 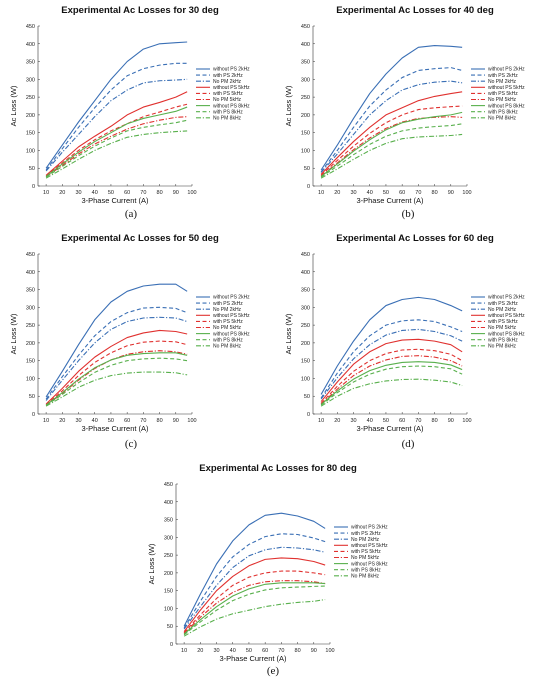 What do you see at coordinates (131, 214) in the screenshot?
I see `caption-a: (a)` at bounding box center [131, 214].